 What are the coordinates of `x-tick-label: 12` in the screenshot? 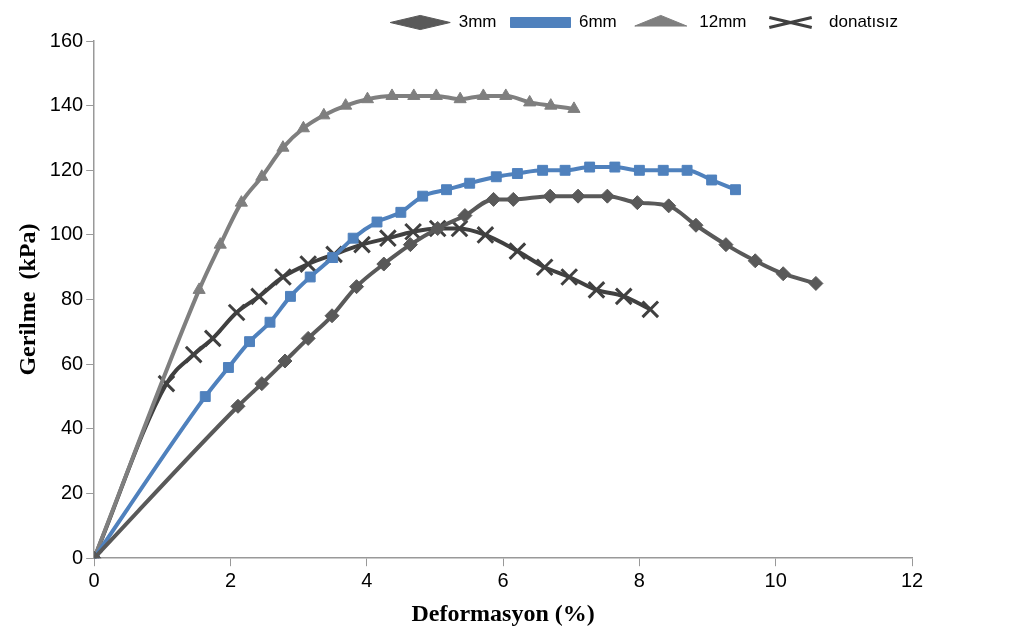 It's located at (912, 579).